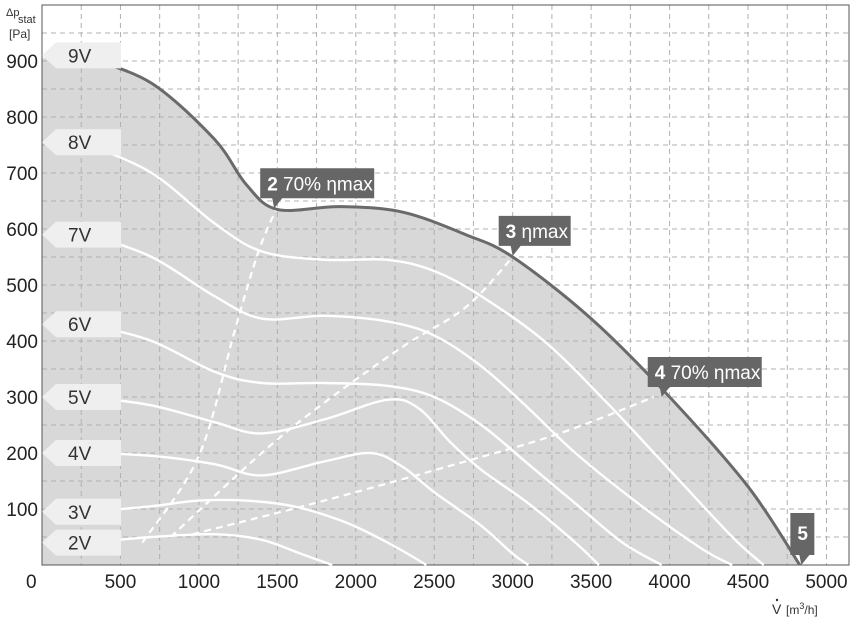  What do you see at coordinates (199, 582) in the screenshot?
I see `x-tick-label: 1000` at bounding box center [199, 582].